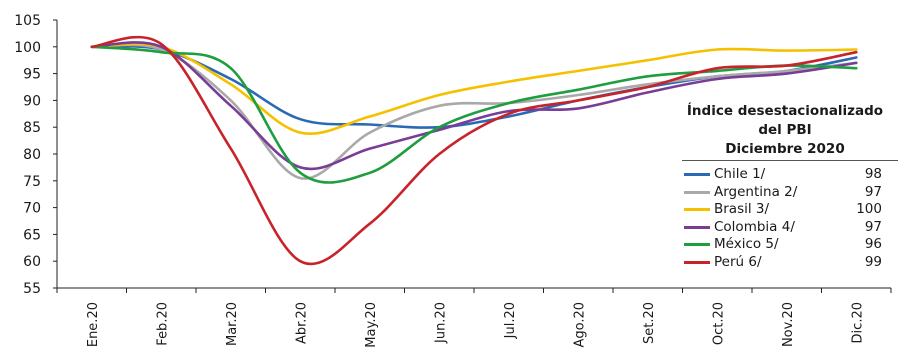 The image size is (899, 362). What do you see at coordinates (857, 322) in the screenshot?
I see `x-tick-label: Dic.20` at bounding box center [857, 322].